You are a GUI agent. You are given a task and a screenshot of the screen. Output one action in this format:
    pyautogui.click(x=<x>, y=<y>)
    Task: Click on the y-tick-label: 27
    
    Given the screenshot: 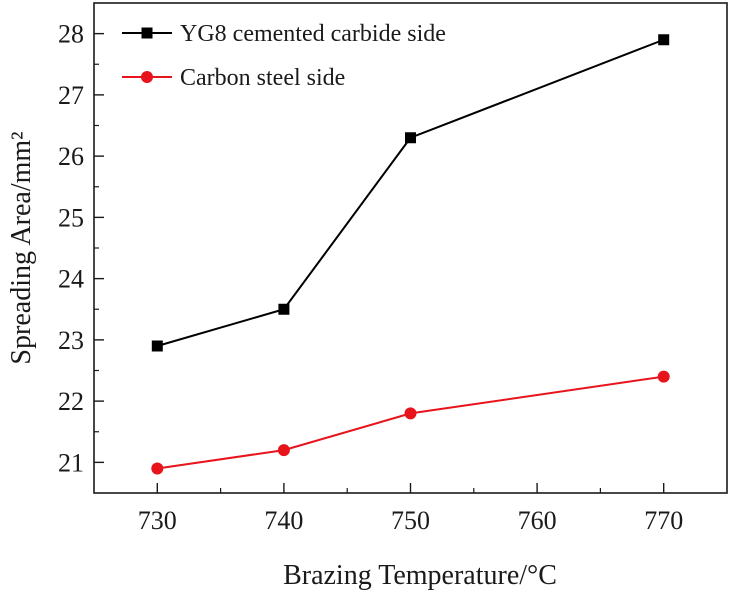 What is the action you would take?
    pyautogui.click(x=71, y=95)
    